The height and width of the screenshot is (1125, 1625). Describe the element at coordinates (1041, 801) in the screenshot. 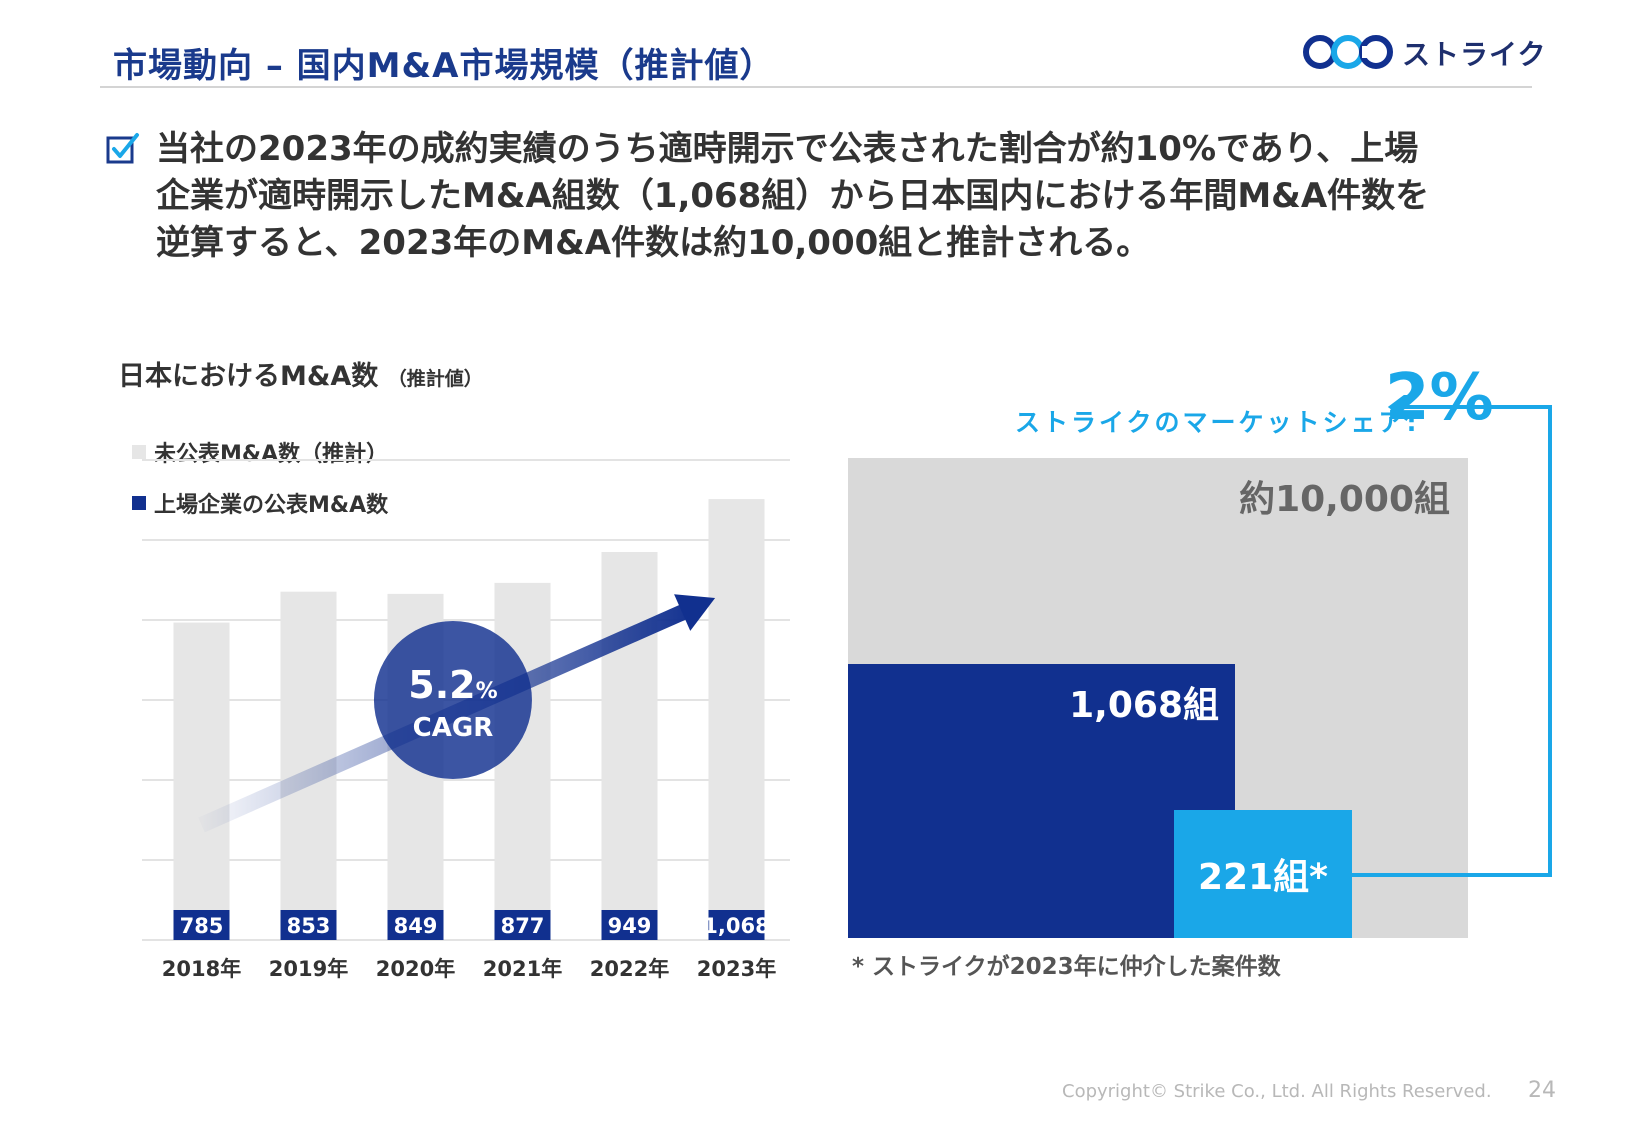

I see `listed-ma-box: 1,068組` at that location.